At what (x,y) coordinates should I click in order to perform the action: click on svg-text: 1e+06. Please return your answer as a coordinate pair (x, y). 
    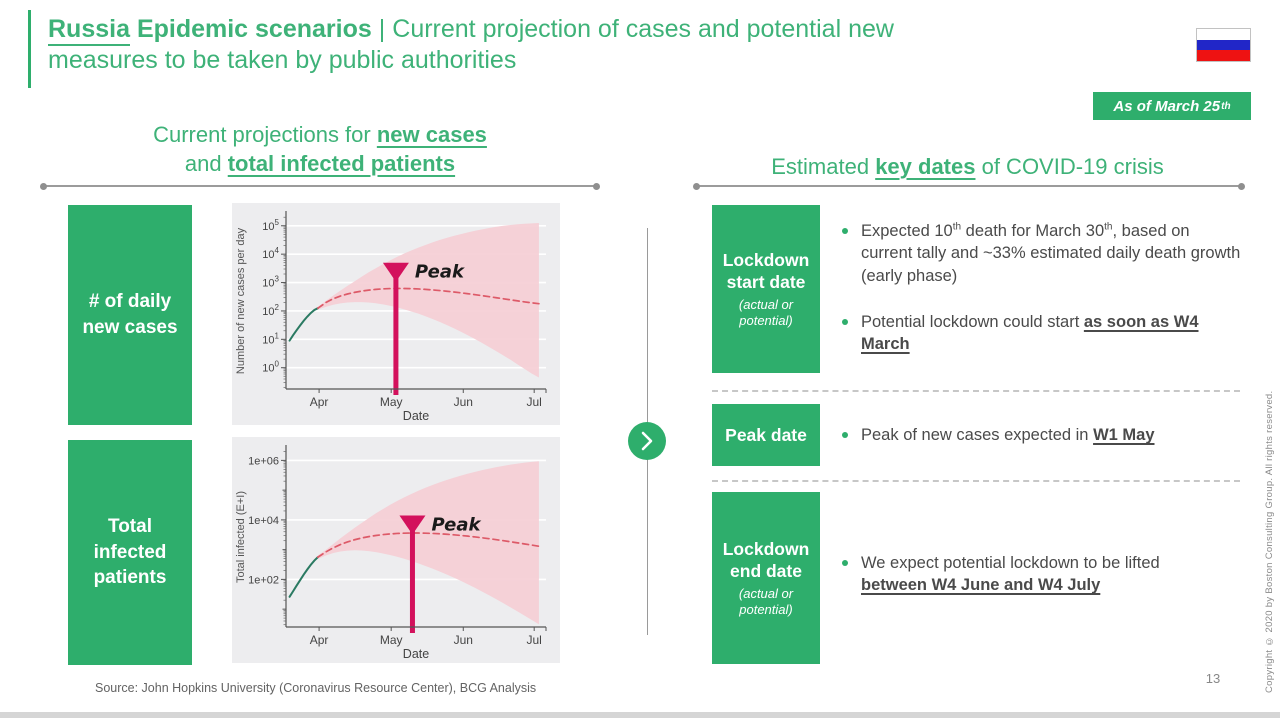
    Looking at the image, I should click on (263, 461).